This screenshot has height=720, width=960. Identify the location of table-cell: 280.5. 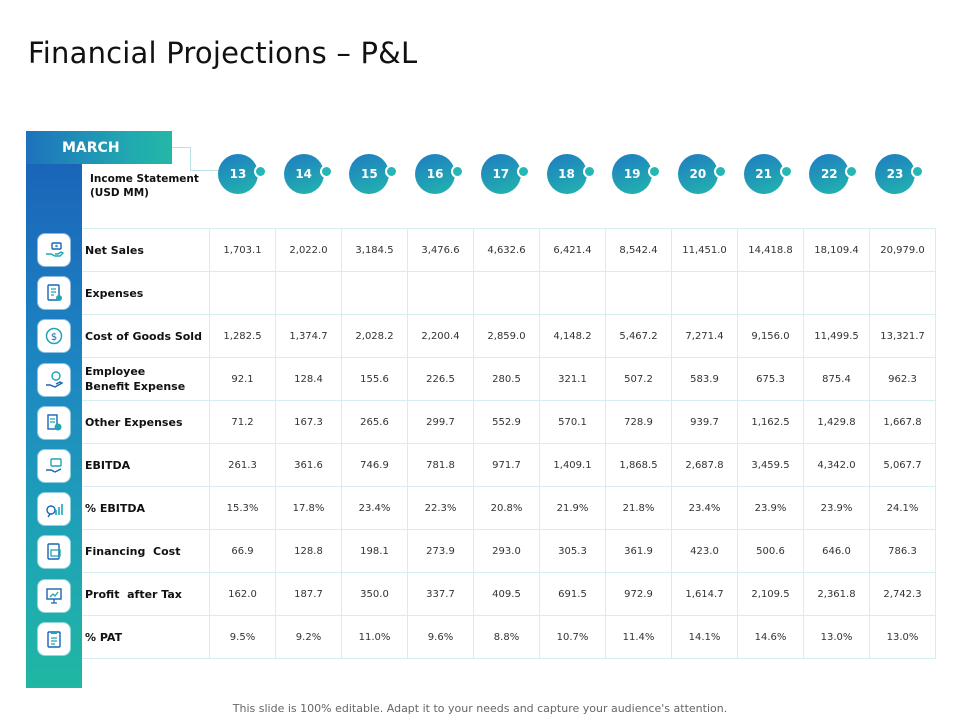
(506, 379).